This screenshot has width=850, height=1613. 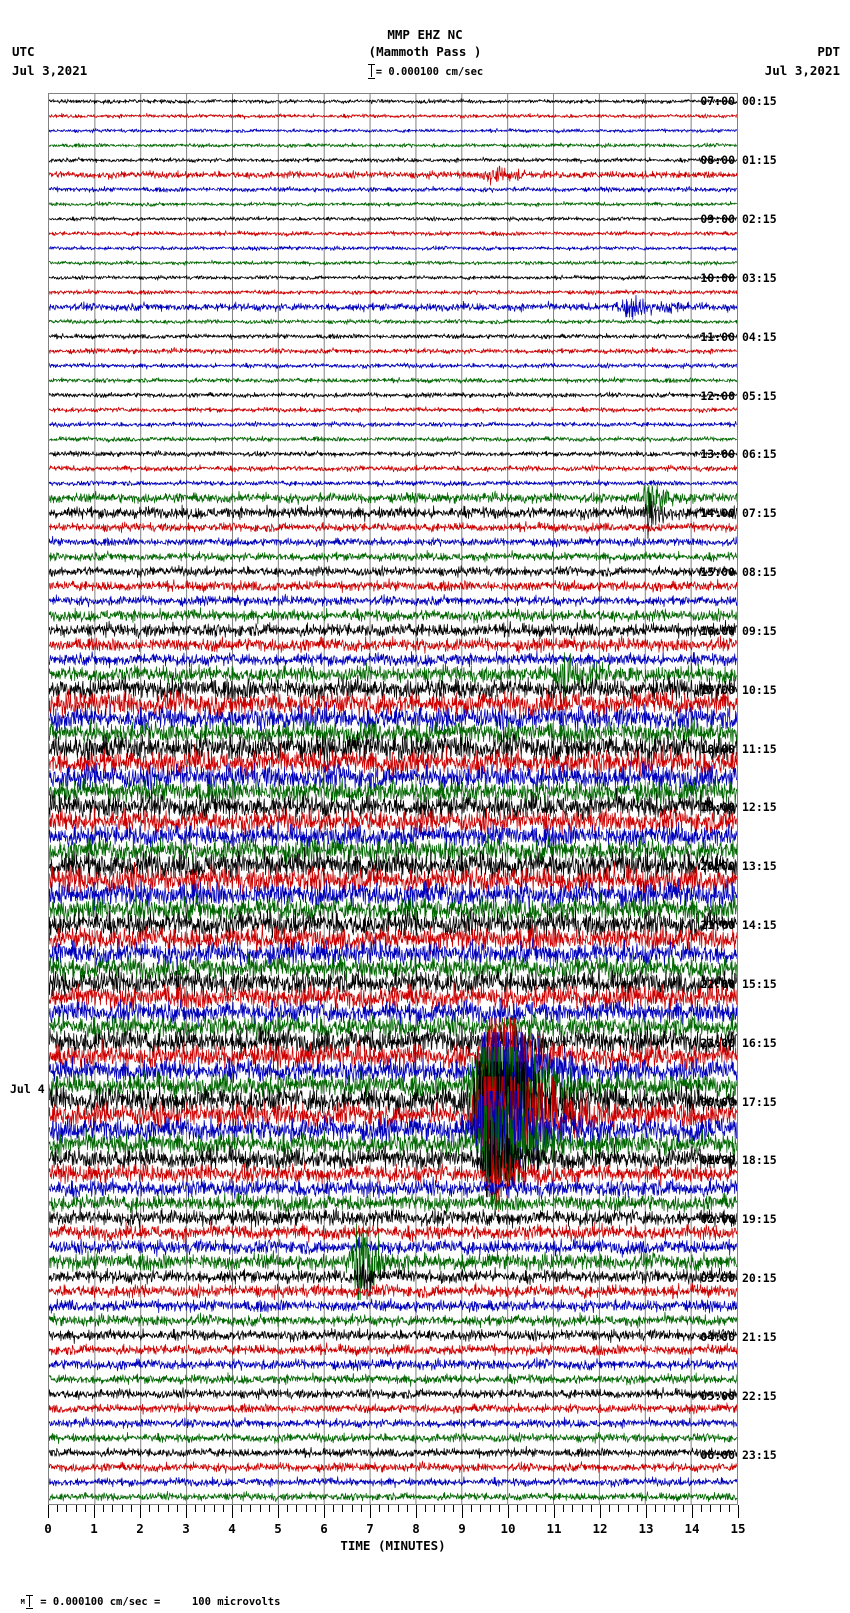 I want to click on header-left-timezone-block: UTC Jul 3,2021, so click(x=49, y=61).